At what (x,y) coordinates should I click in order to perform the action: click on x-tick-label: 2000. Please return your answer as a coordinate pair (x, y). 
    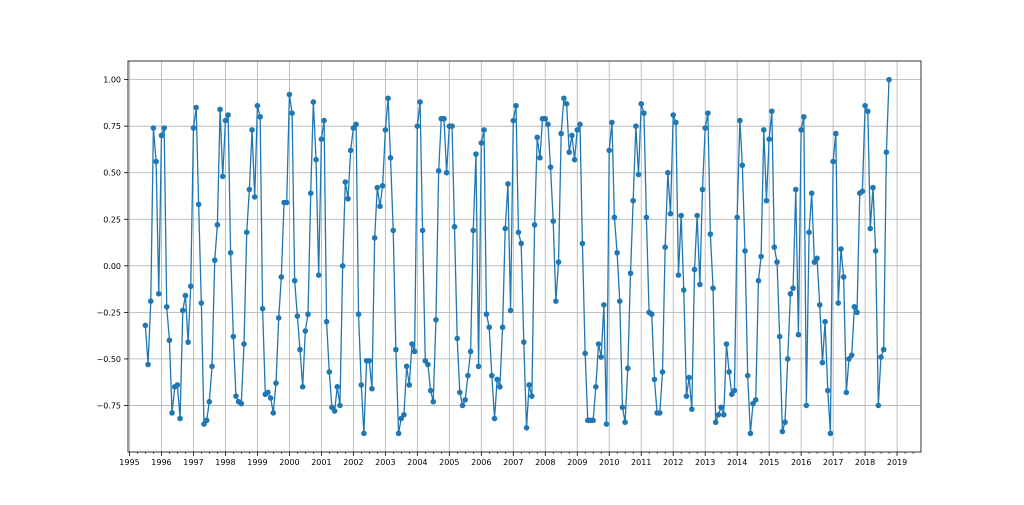
    Looking at the image, I should click on (289, 462).